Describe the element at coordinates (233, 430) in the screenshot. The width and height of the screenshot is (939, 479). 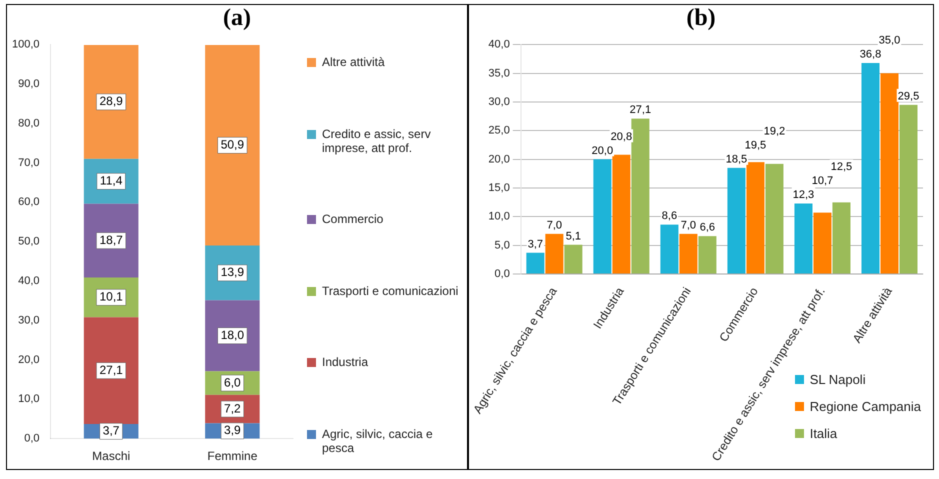
I see `data-label: 3,9` at that location.